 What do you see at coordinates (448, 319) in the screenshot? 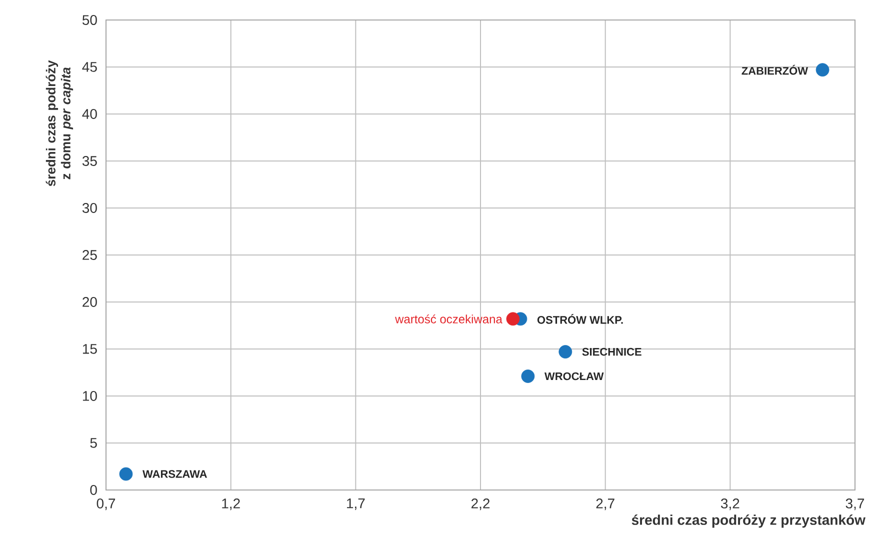
I see `series-label: wartość oczekiwana` at bounding box center [448, 319].